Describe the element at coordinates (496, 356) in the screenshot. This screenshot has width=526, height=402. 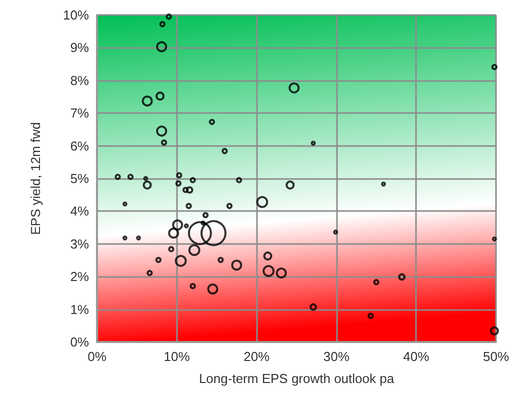
I see `x-tick-label: 50%` at that location.